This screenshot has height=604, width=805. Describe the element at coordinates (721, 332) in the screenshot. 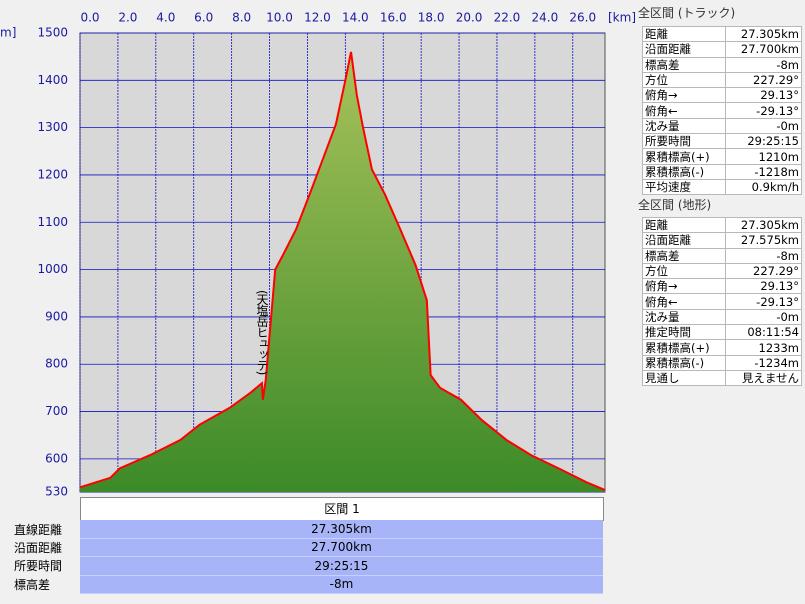

I see `row: 推定時間 08:11:54` at that location.